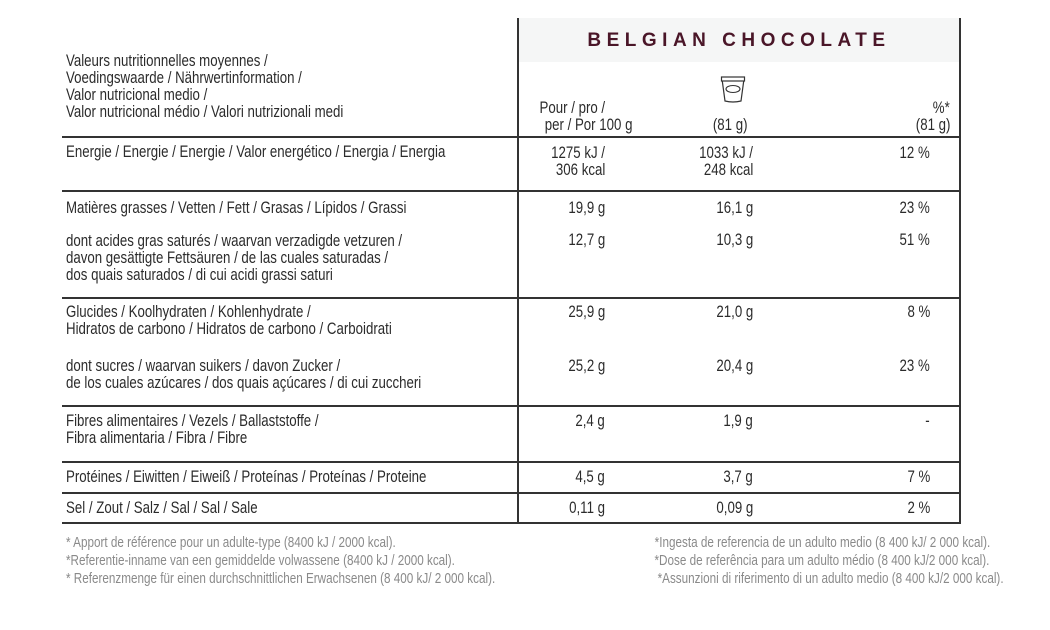  I want to click on header-per-100g: Pour / pro / per / Por 100 g, so click(586, 116).